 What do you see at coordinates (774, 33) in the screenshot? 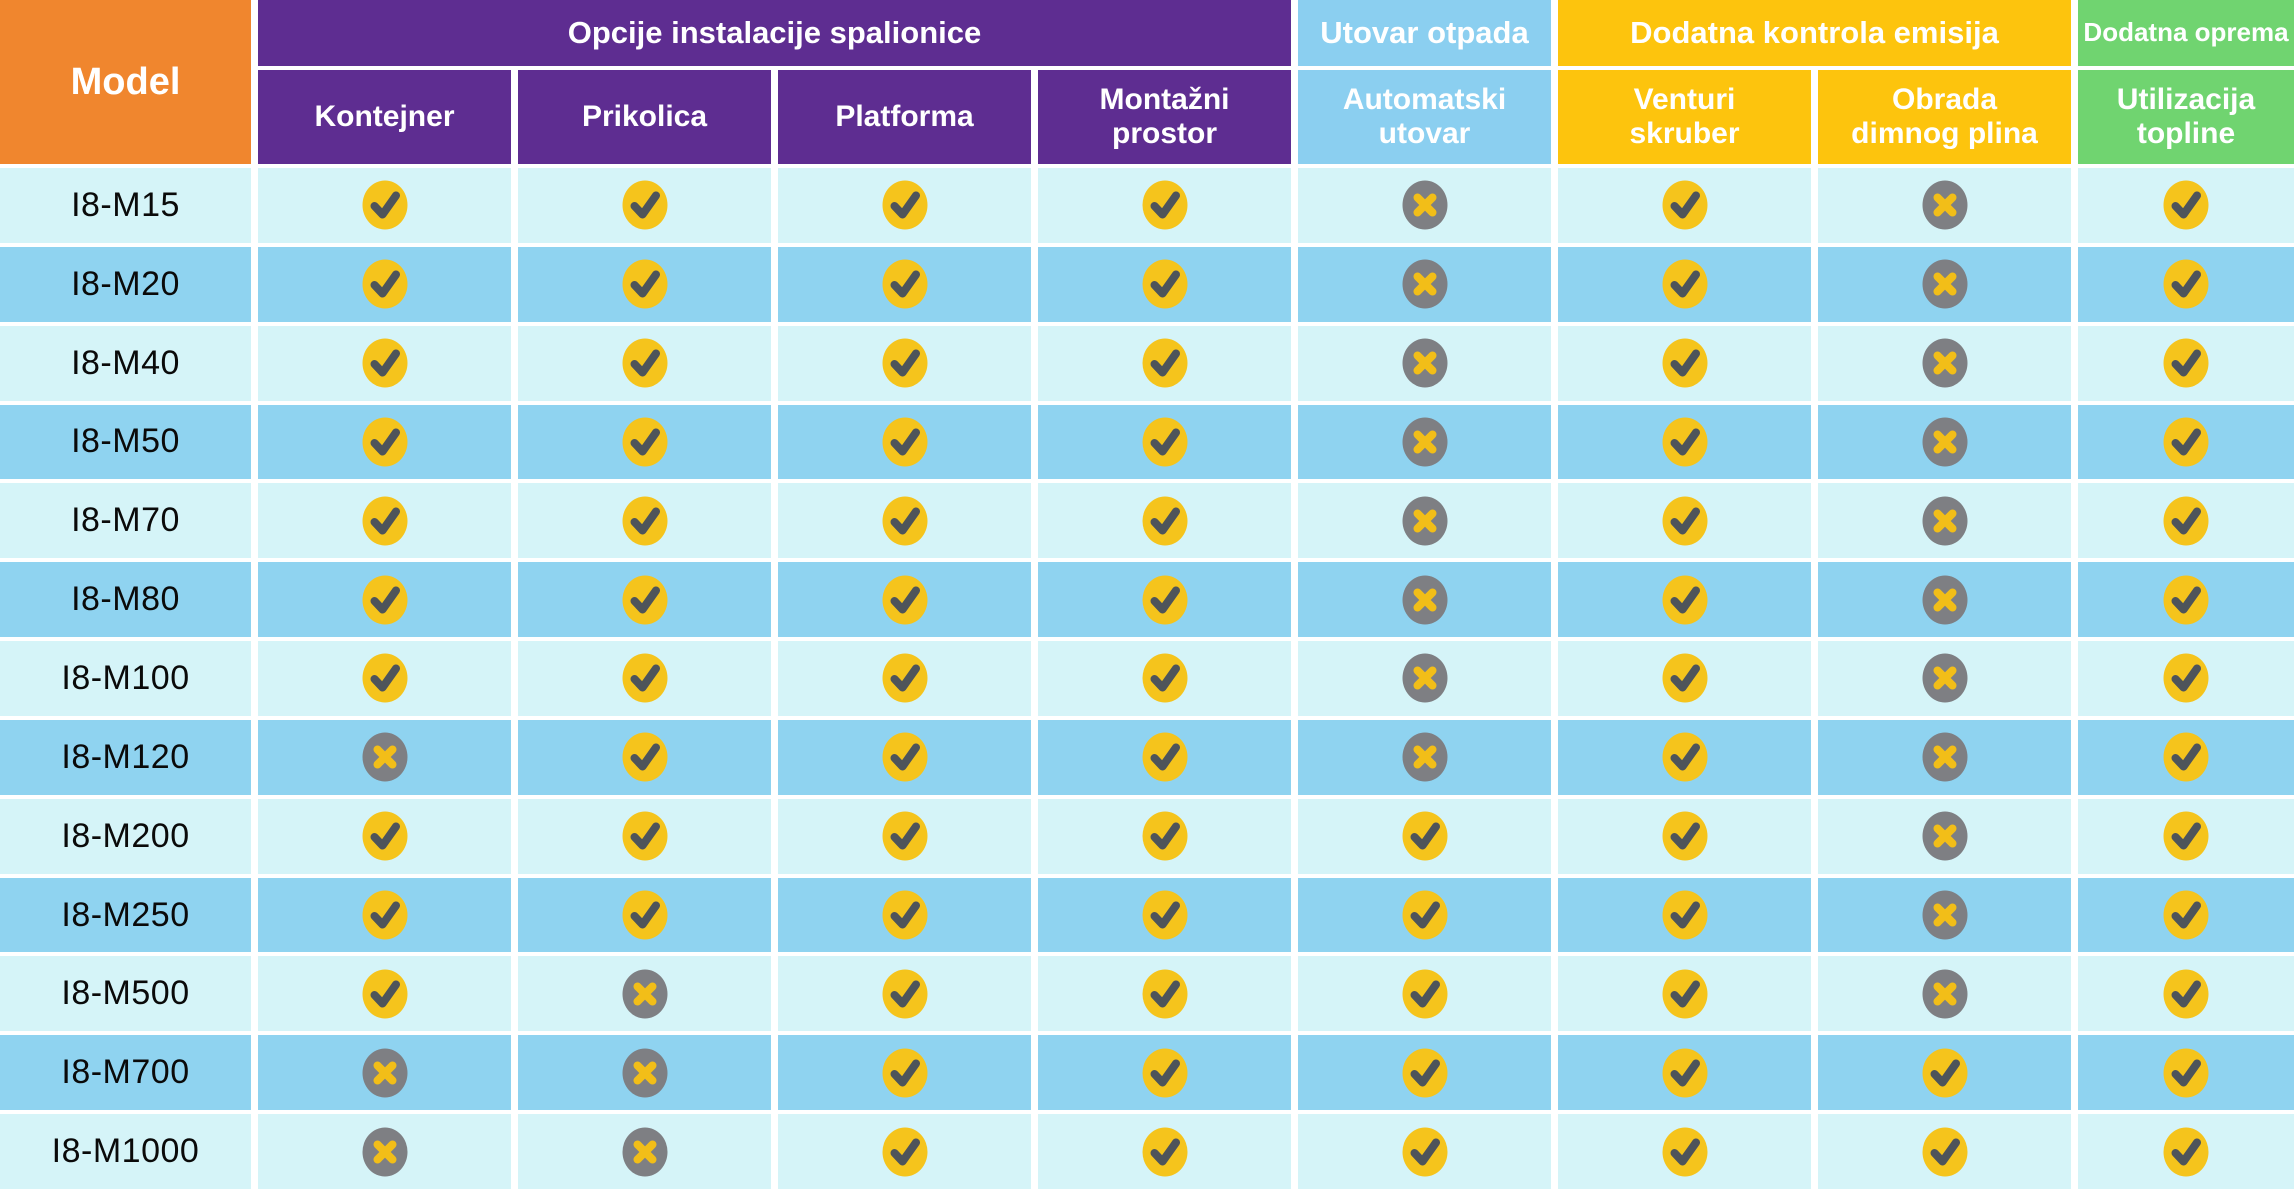
I see `group-header-installation-options: Opcije instalacije spalionice` at bounding box center [774, 33].